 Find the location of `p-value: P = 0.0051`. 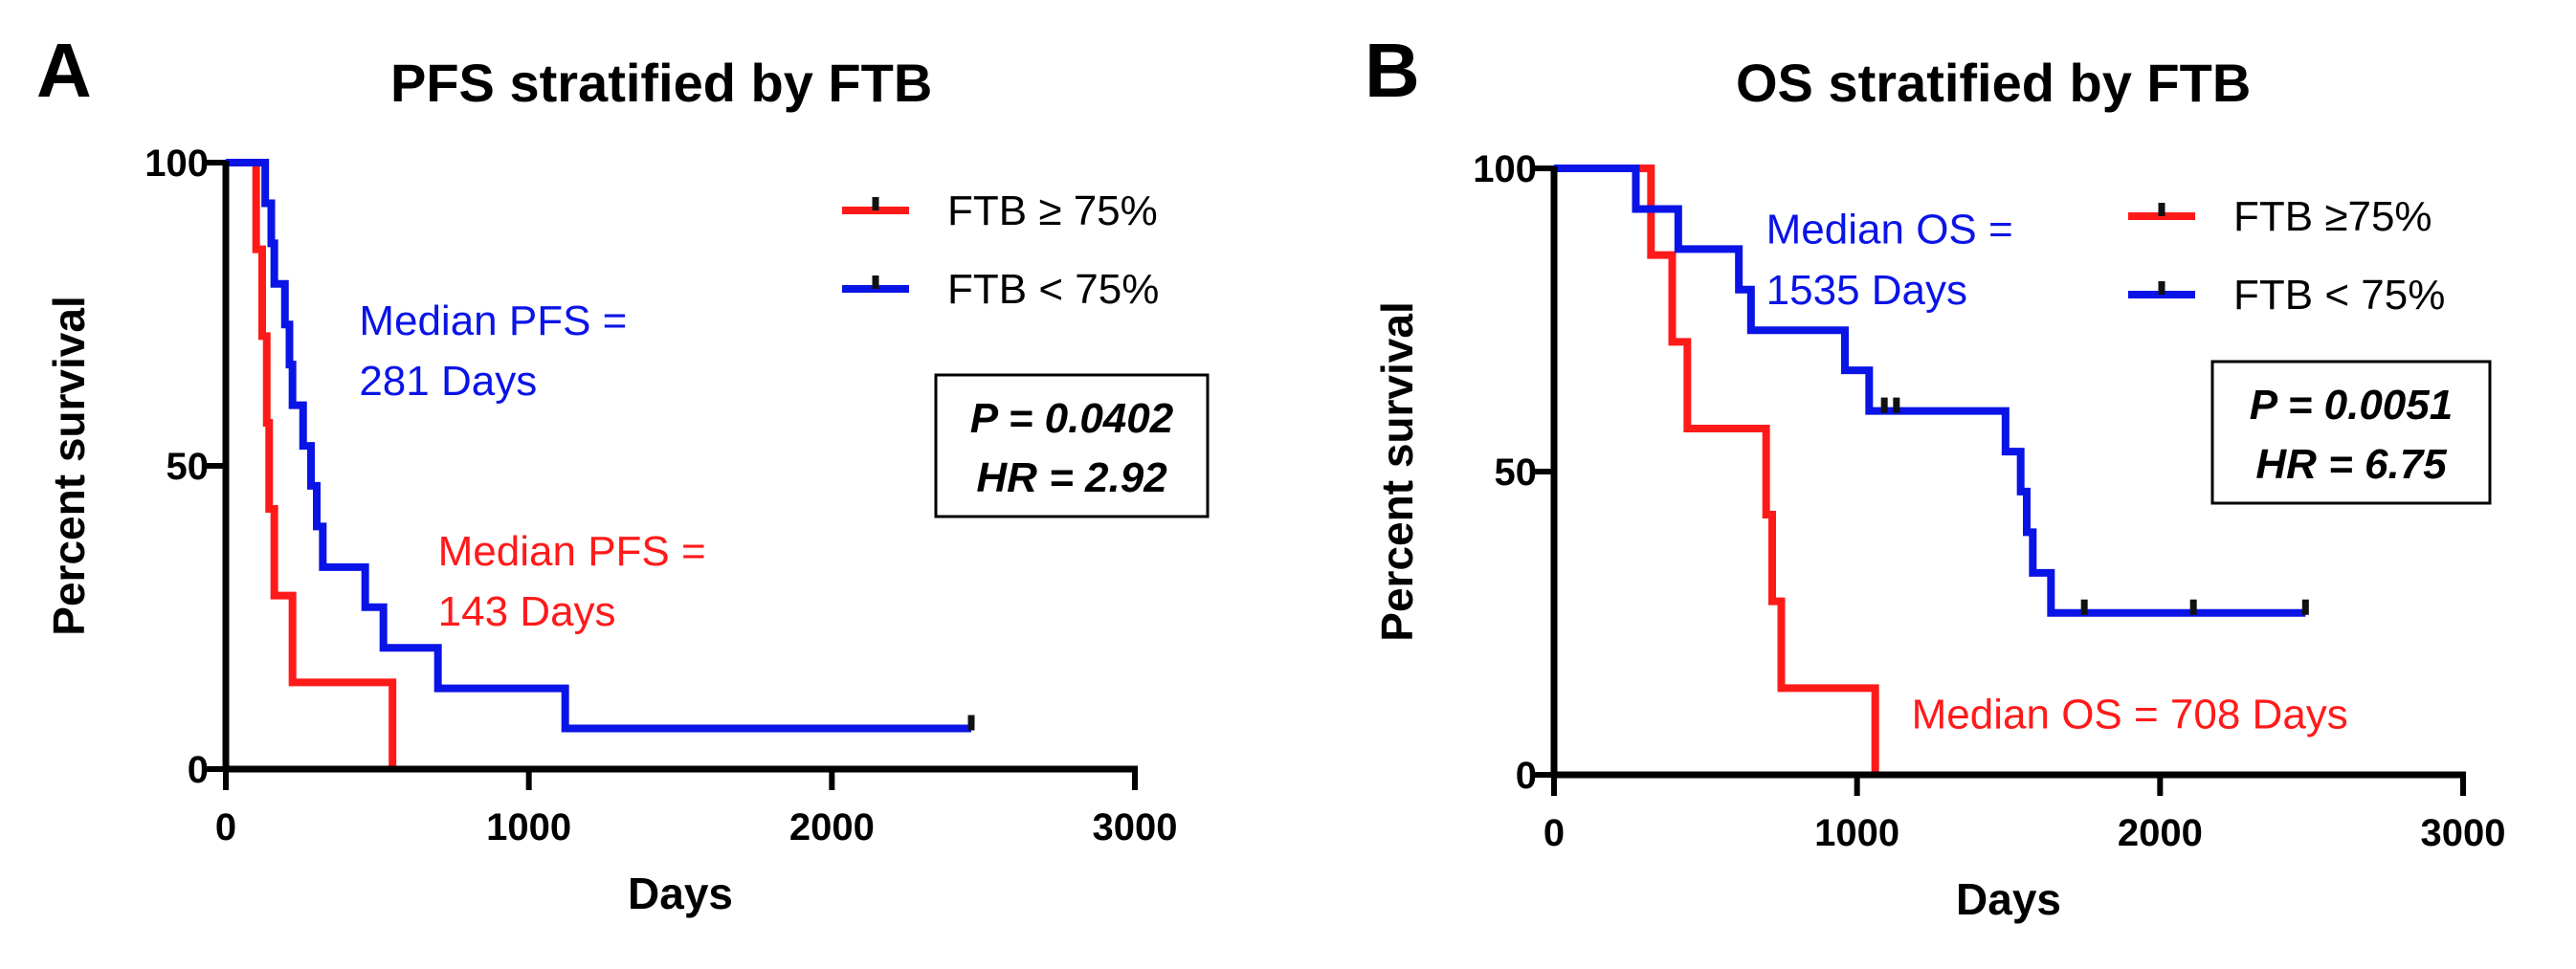

p-value: P = 0.0051 is located at coordinates (2351, 405).